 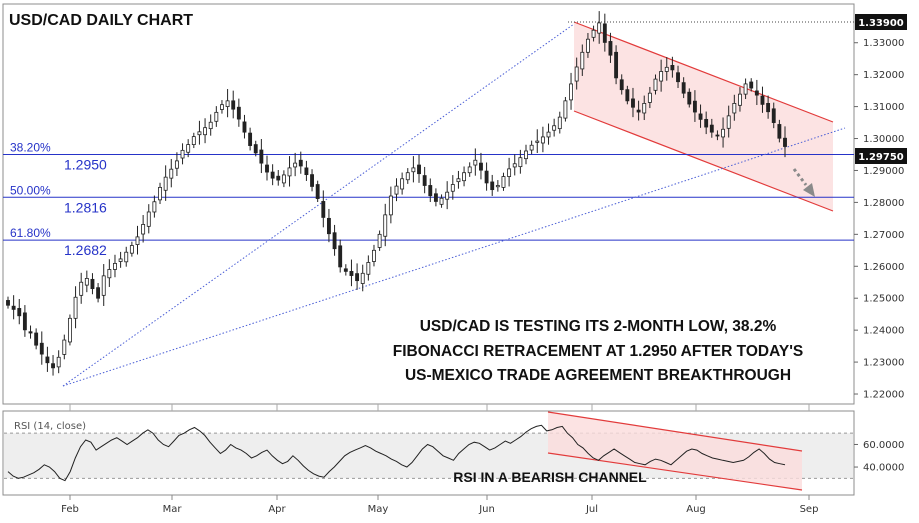 What do you see at coordinates (591, 509) in the screenshot?
I see `month-label: Jul` at bounding box center [591, 509].